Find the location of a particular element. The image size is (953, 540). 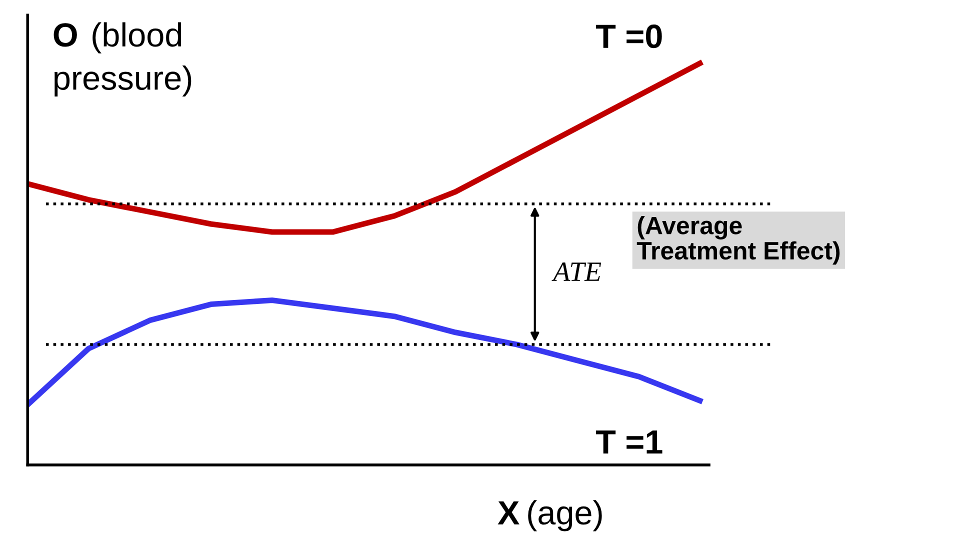

x-axis-title: X (age) is located at coordinates (550, 516).